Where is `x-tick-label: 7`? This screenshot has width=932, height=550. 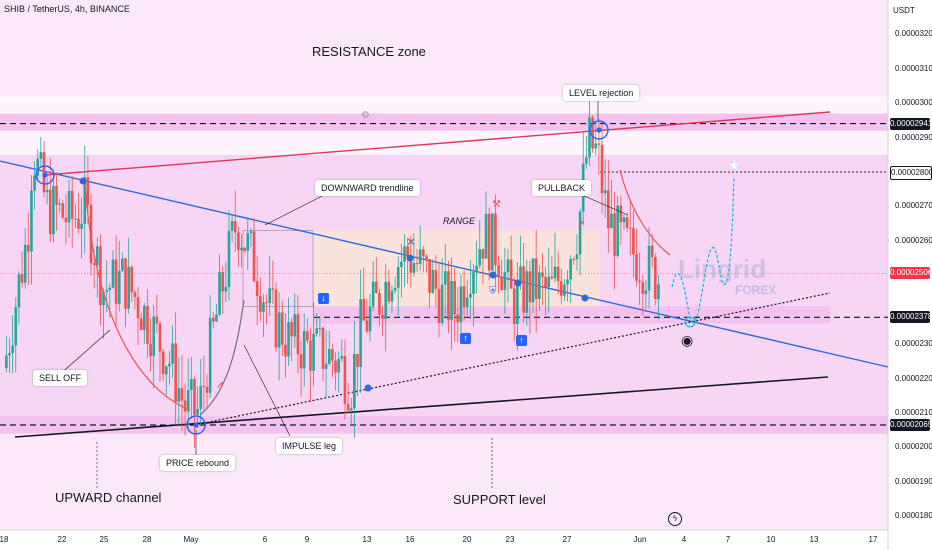 x-tick-label: 7 is located at coordinates (728, 539).